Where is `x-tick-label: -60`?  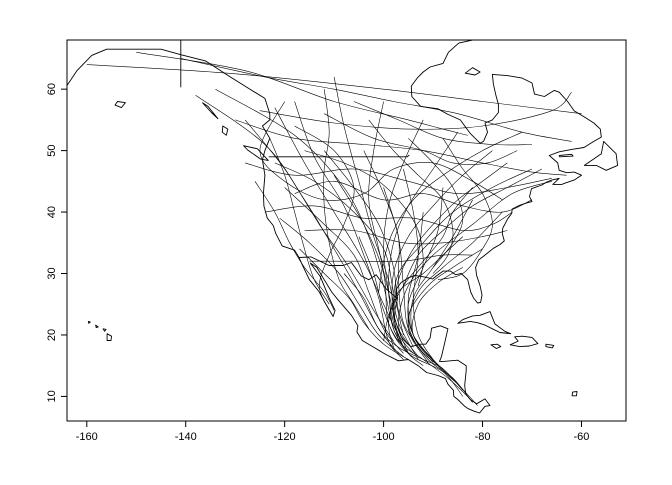
x-tick-label: -60 is located at coordinates (582, 437).